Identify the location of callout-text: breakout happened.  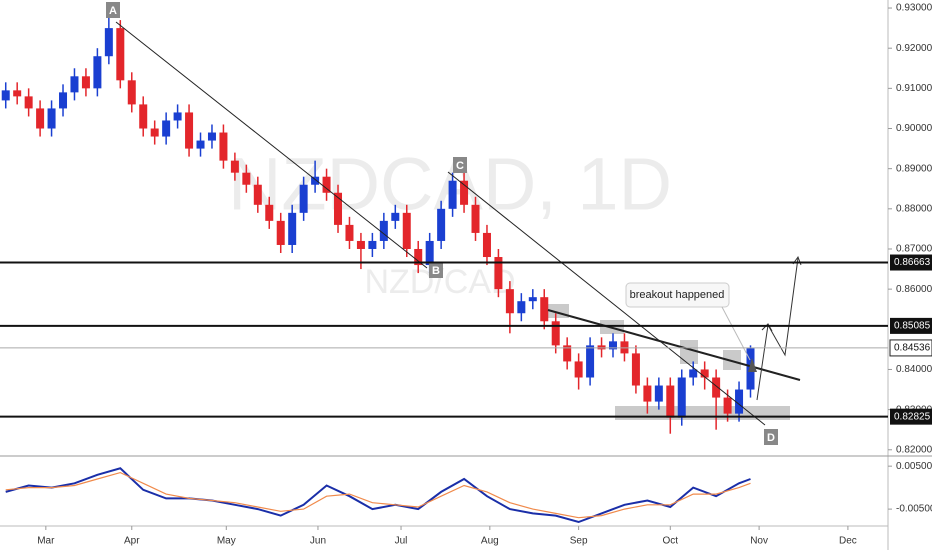
(677, 295).